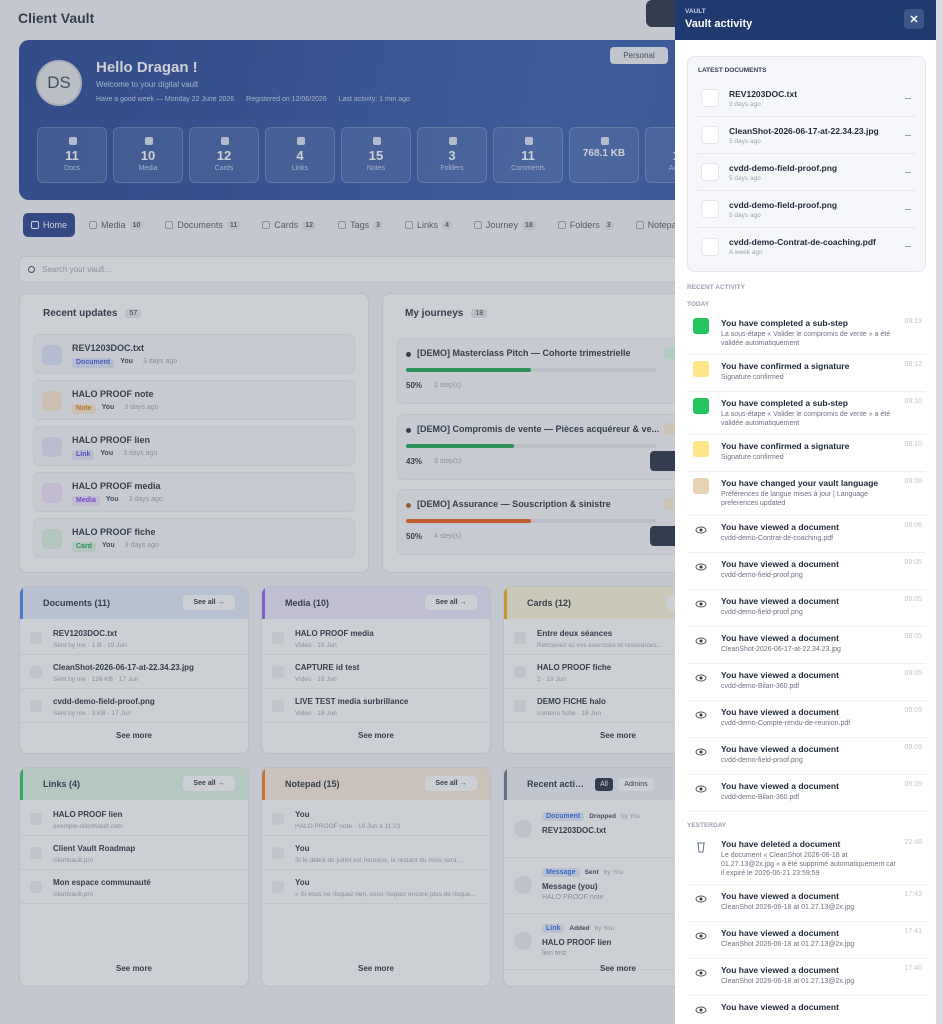 The image size is (943, 1024). I want to click on activity-title: You have completed a sub-step, so click(784, 403).